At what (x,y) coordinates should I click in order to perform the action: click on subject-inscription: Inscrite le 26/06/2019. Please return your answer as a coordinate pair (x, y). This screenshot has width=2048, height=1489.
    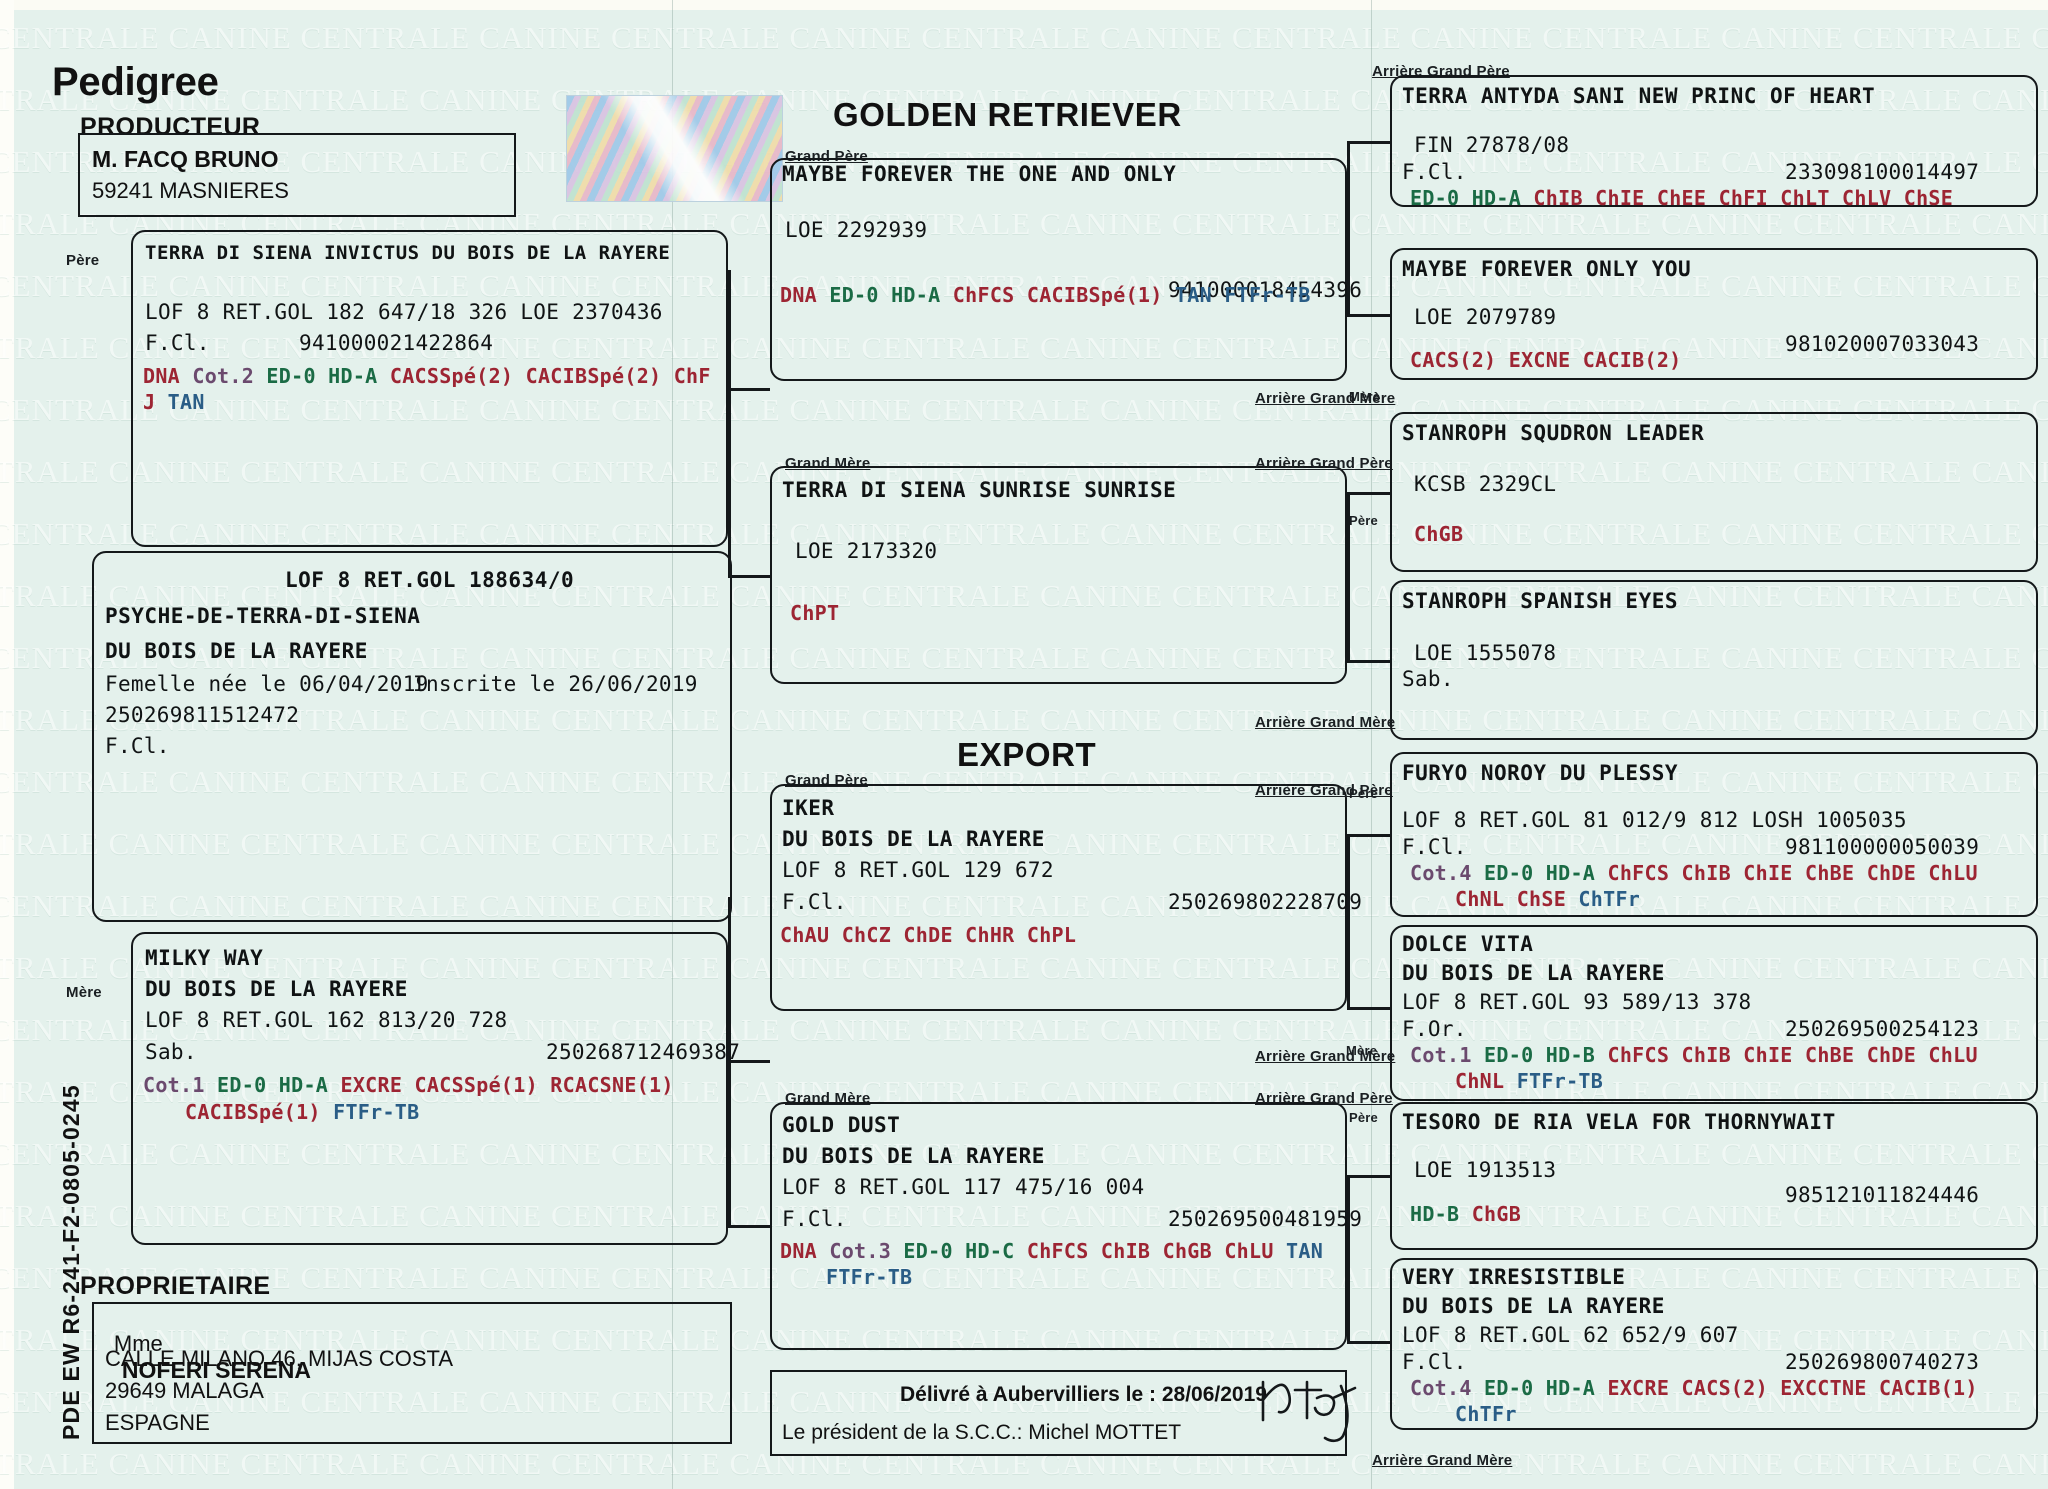
    Looking at the image, I should click on (555, 684).